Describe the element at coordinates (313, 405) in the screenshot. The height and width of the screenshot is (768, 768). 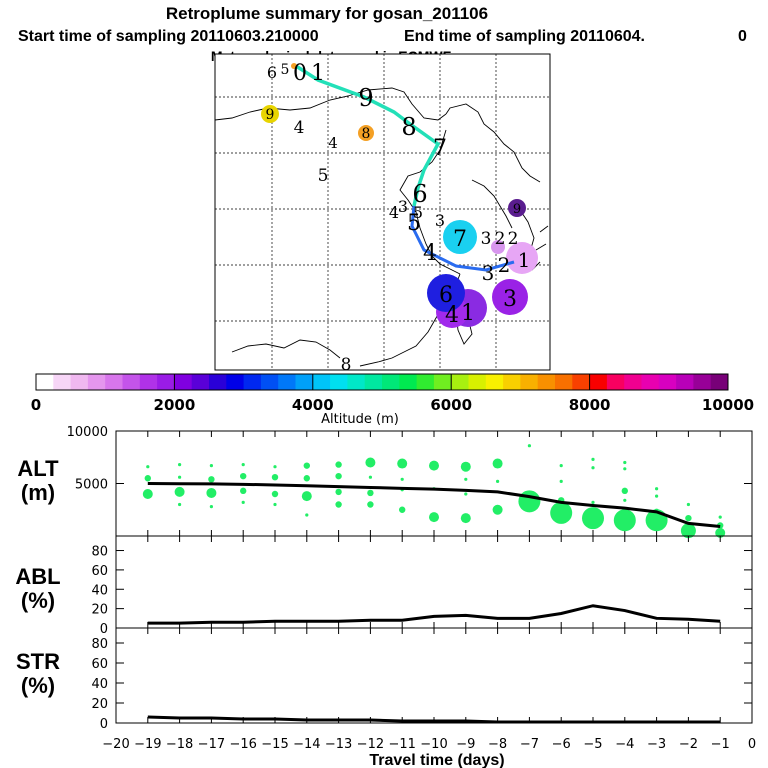
I see `colorbar-tick-label: 4000` at that location.